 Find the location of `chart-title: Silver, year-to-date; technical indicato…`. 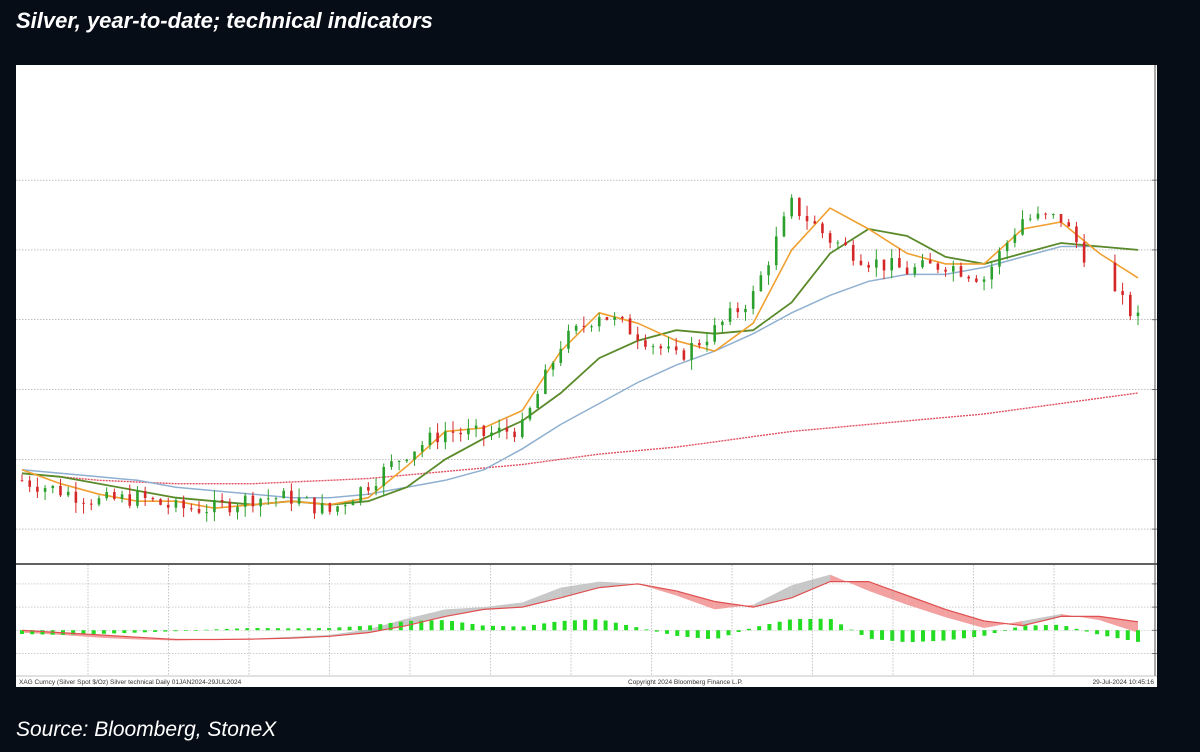

chart-title: Silver, year-to-date; technical indicato… is located at coordinates (224, 20).